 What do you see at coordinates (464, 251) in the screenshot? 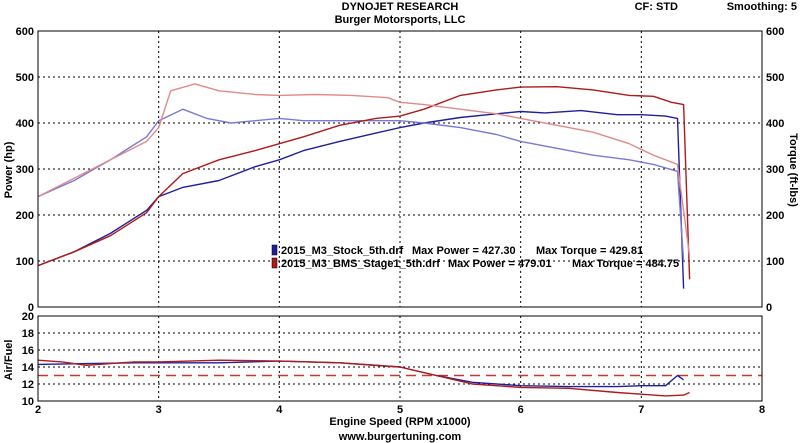
I see `legend-stock-max-power: Max Power = 427.30` at bounding box center [464, 251].